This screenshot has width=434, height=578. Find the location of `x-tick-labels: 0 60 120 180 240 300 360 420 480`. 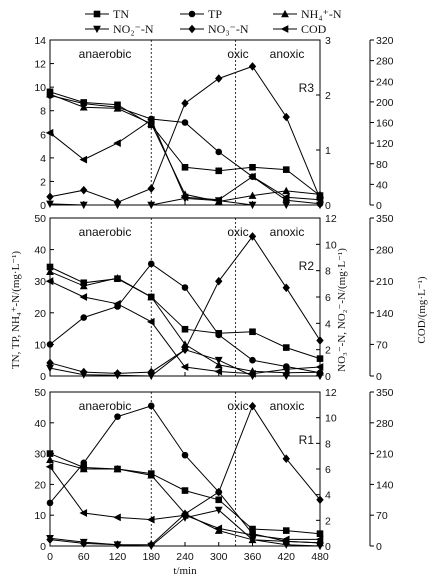

x-tick-labels: 0 60 120 180 240 300 360 420 480 is located at coordinates (188, 557).